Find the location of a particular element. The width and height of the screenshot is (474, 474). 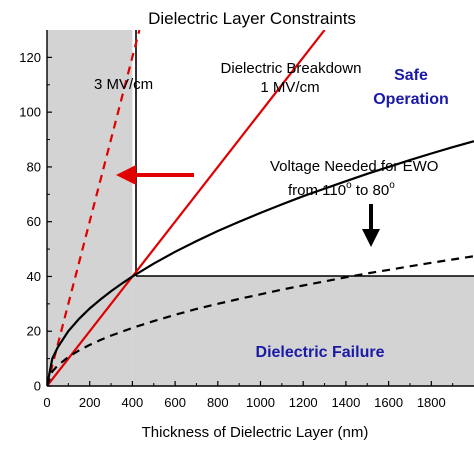

annotation-voltage-line2: from 110o to 80o is located at coordinates (341, 189).